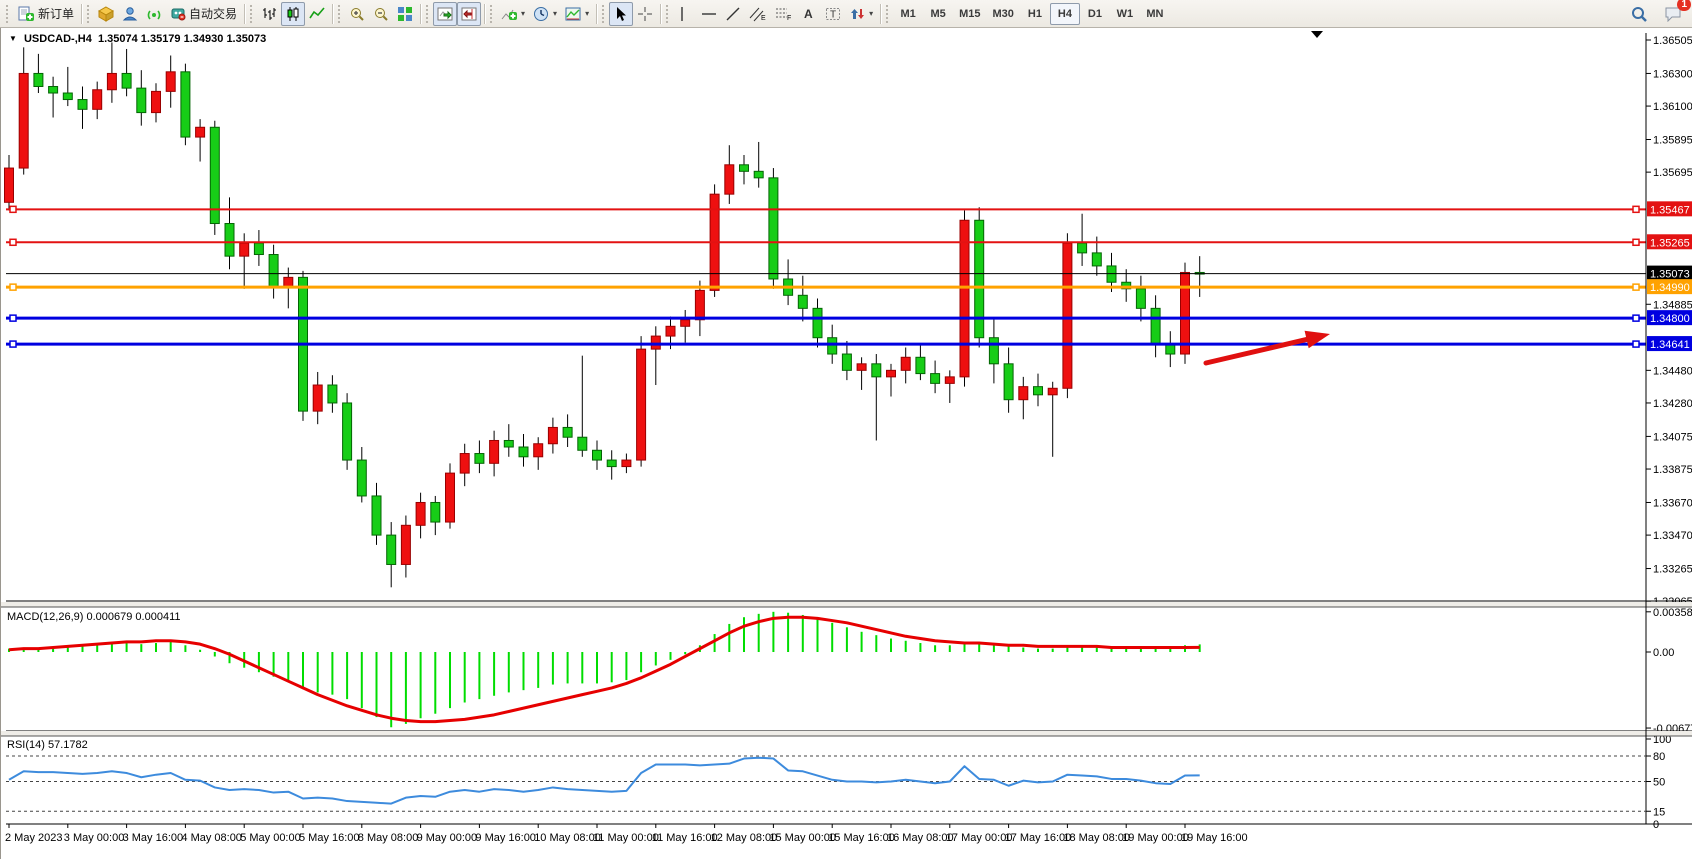 This screenshot has width=1692, height=859. I want to click on tile-windows-button, so click(405, 14).